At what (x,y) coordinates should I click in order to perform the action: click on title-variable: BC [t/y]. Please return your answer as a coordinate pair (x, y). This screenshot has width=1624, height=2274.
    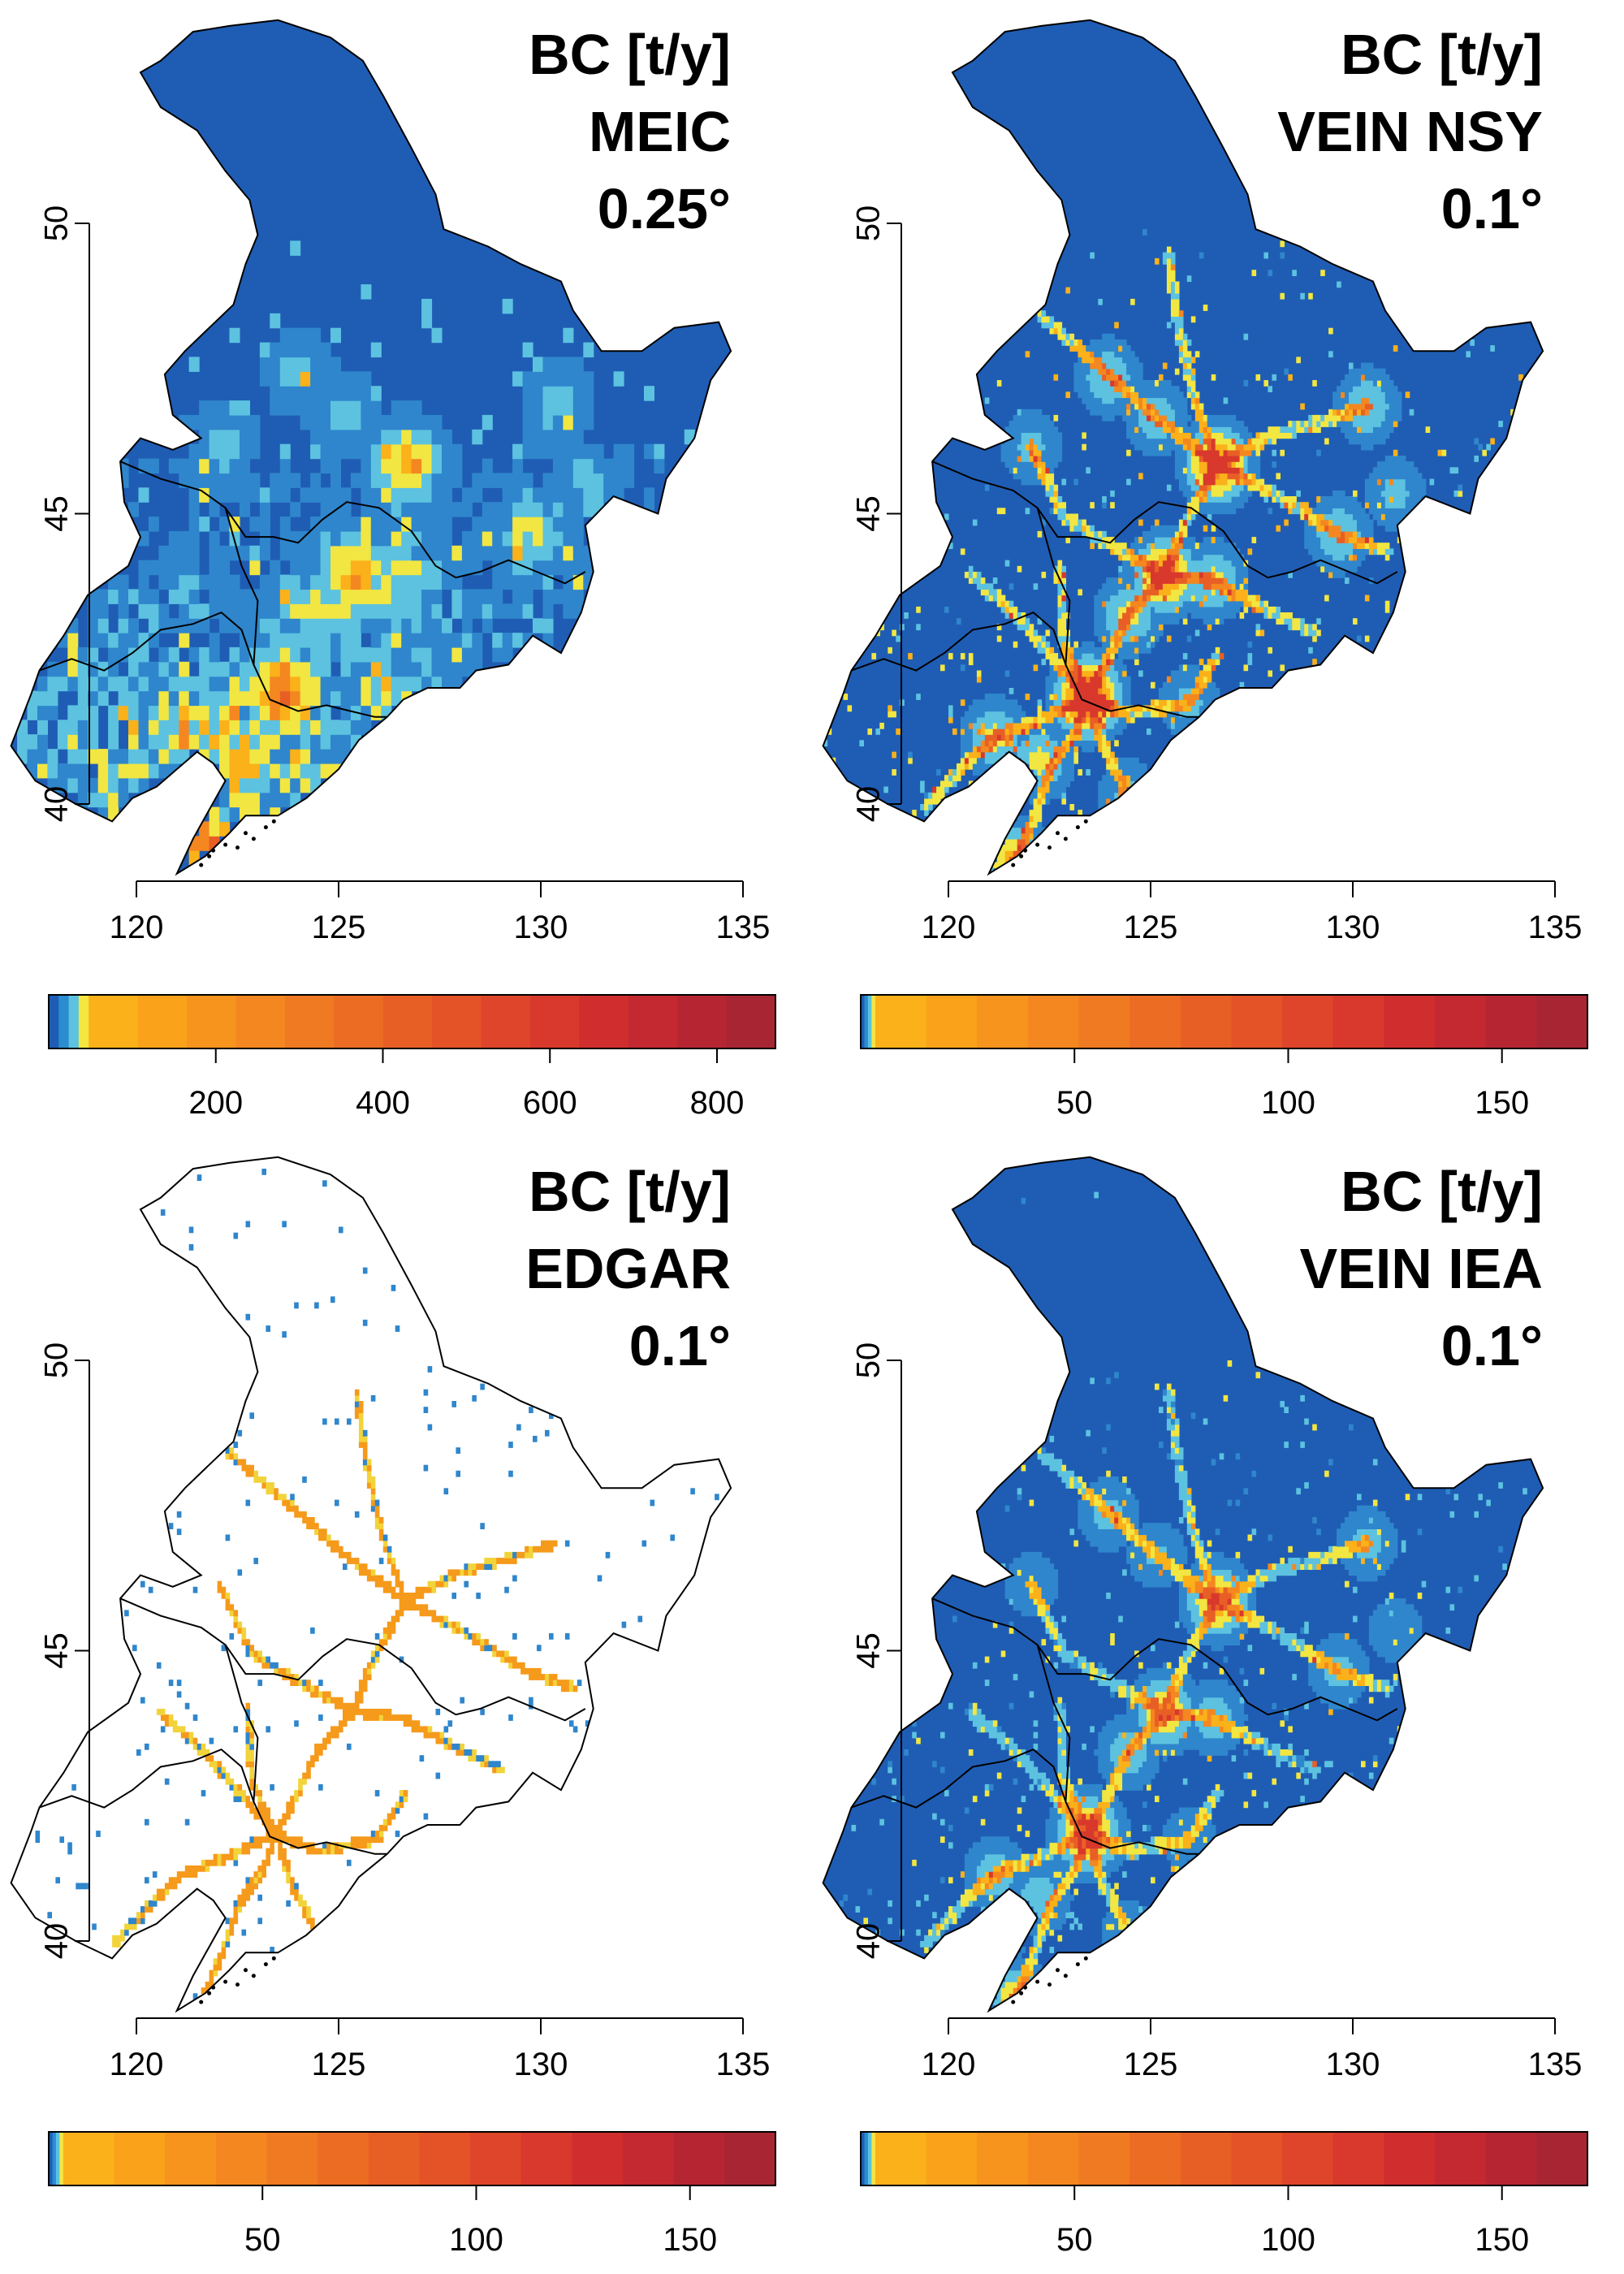
    Looking at the image, I should click on (630, 55).